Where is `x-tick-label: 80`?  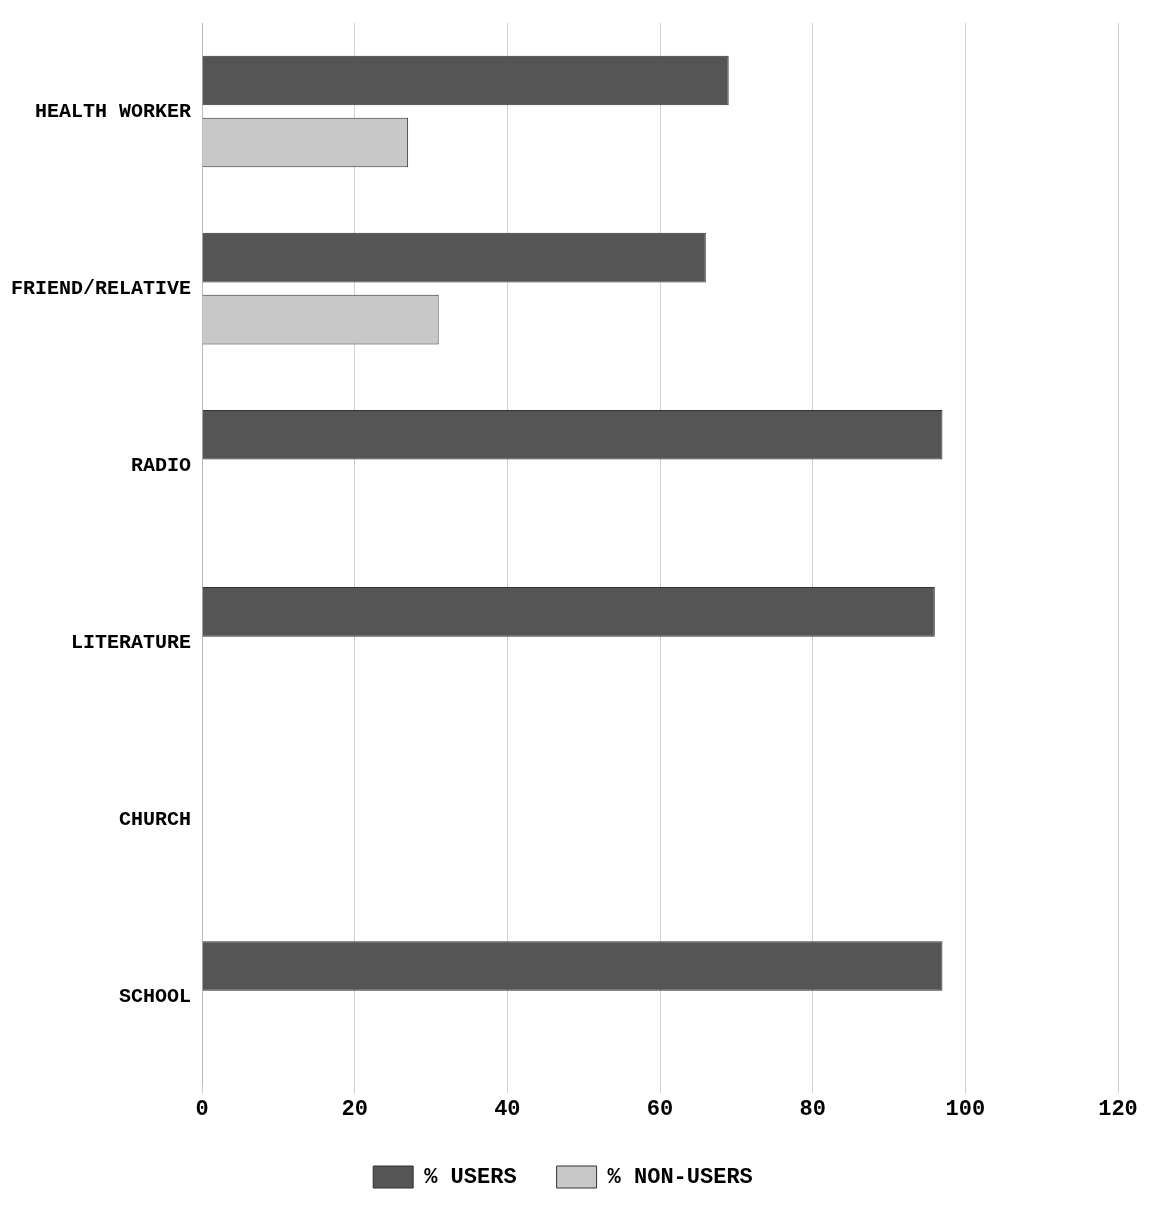 x-tick-label: 80 is located at coordinates (812, 1110).